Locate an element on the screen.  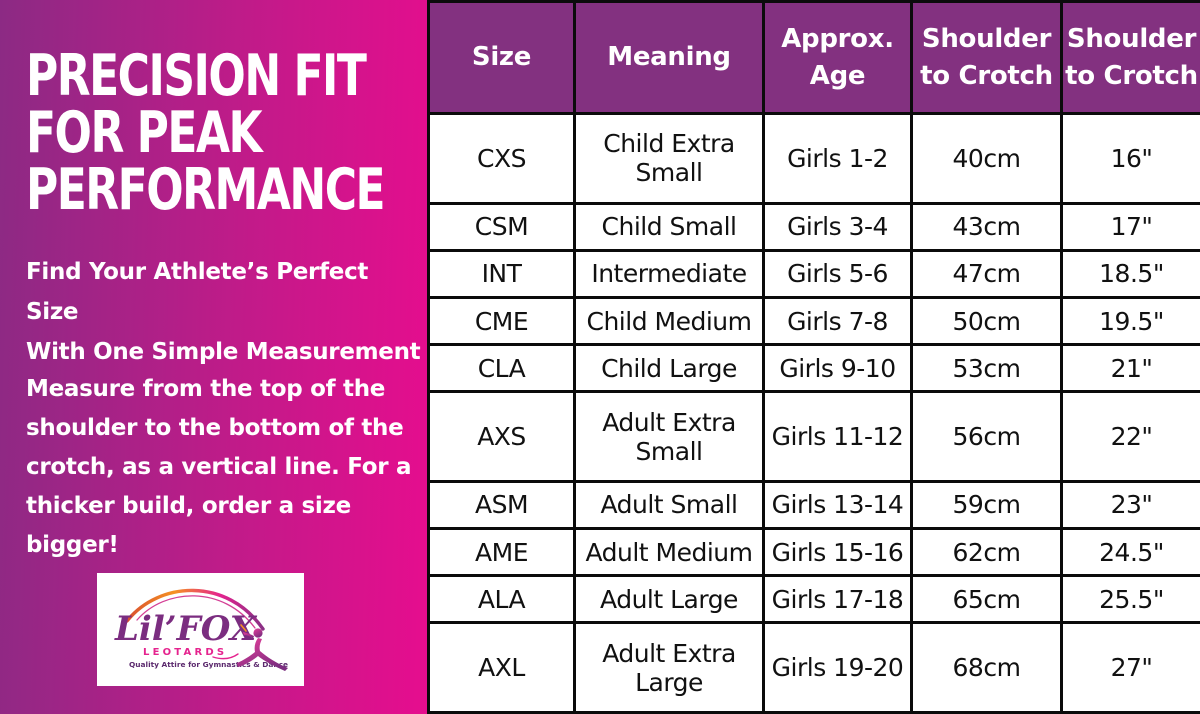
cell-size: AXL is located at coordinates (501, 667).